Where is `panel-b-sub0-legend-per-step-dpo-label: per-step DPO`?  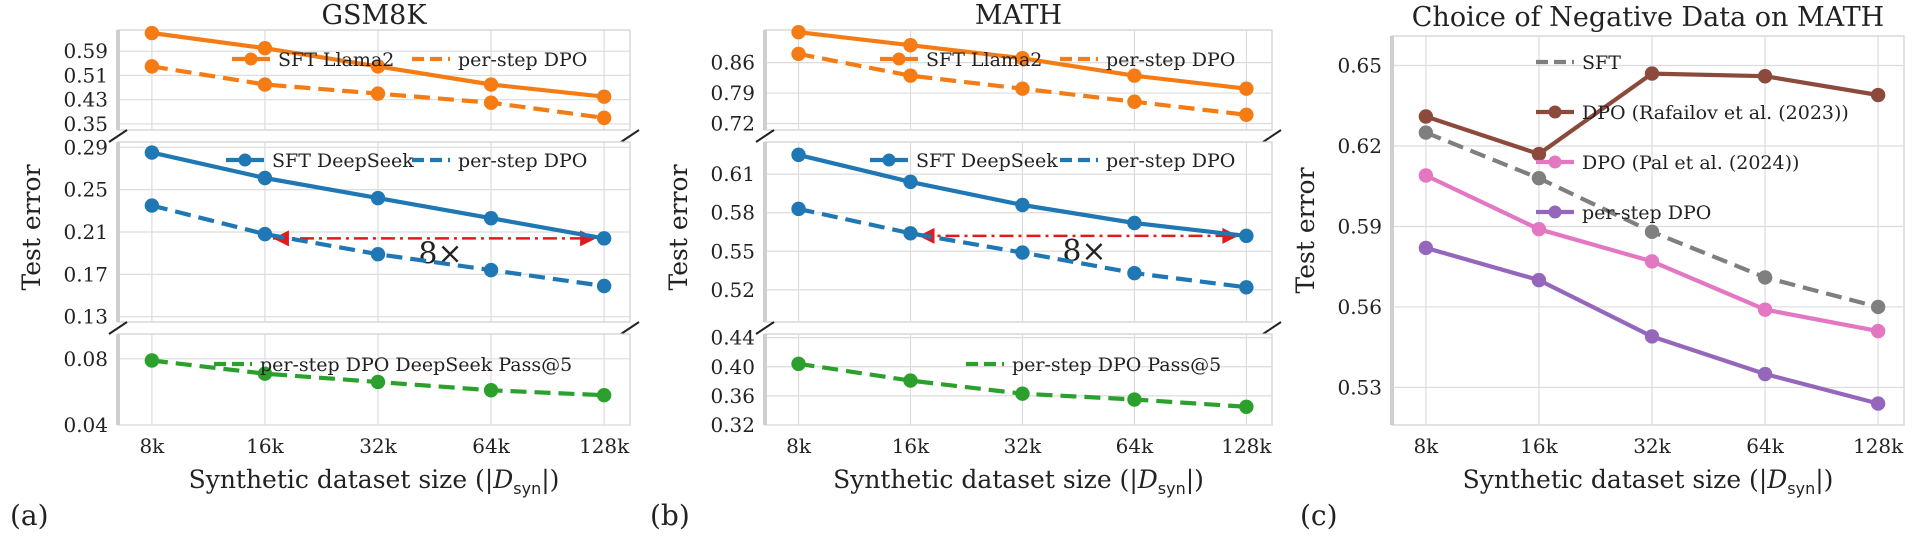
panel-b-sub0-legend-per-step-dpo-label: per-step DPO is located at coordinates (1170, 60).